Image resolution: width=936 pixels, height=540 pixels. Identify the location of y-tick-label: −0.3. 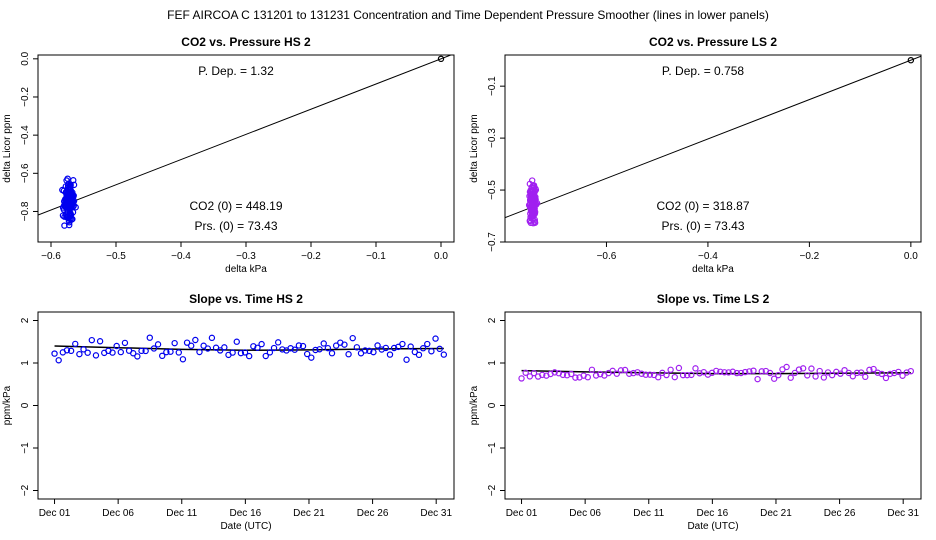
(492, 138).